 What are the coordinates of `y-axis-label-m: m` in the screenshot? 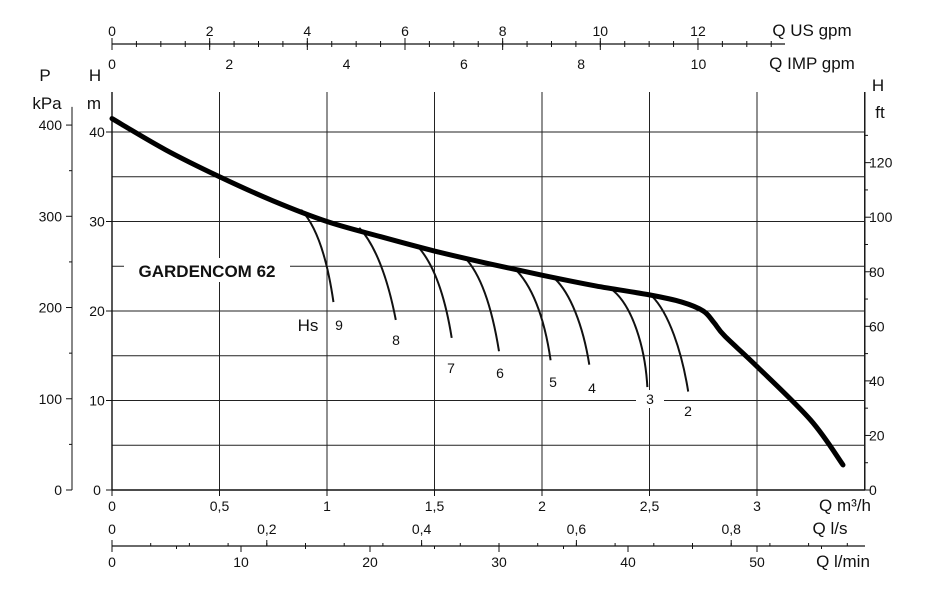 It's located at (94, 103).